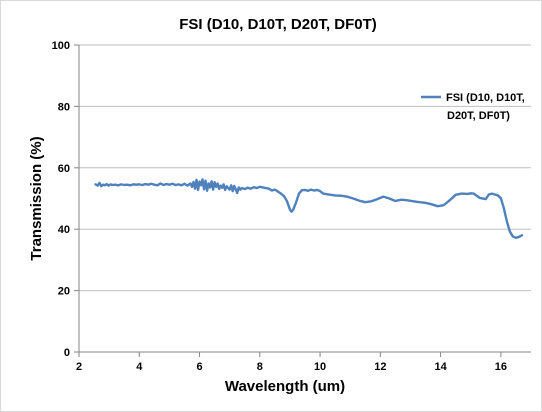 Image resolution: width=542 pixels, height=412 pixels. I want to click on x-tick-label-12: 12, so click(380, 367).